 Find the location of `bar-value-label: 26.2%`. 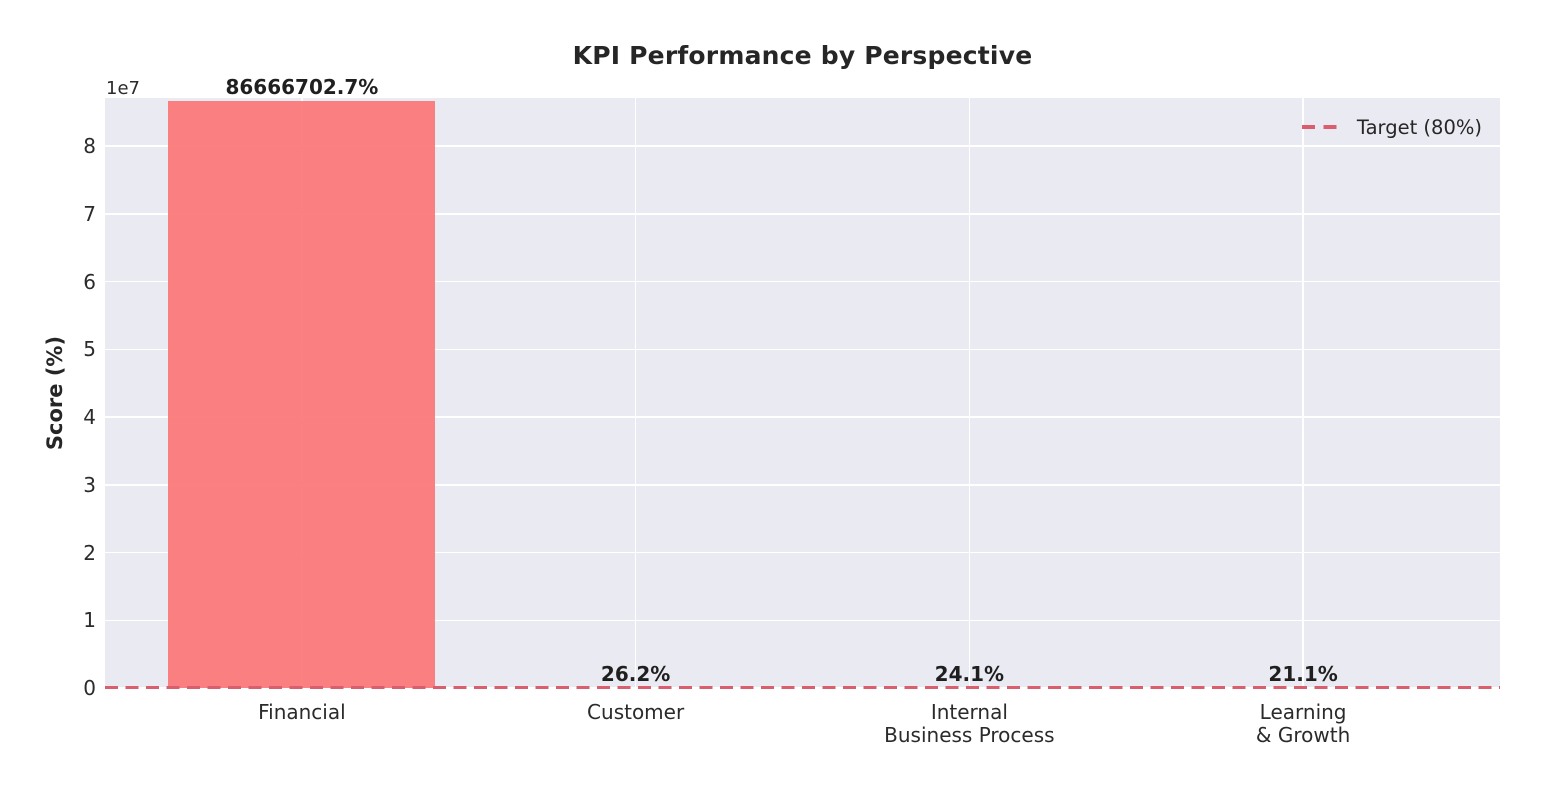

bar-value-label: 26.2% is located at coordinates (635, 674).